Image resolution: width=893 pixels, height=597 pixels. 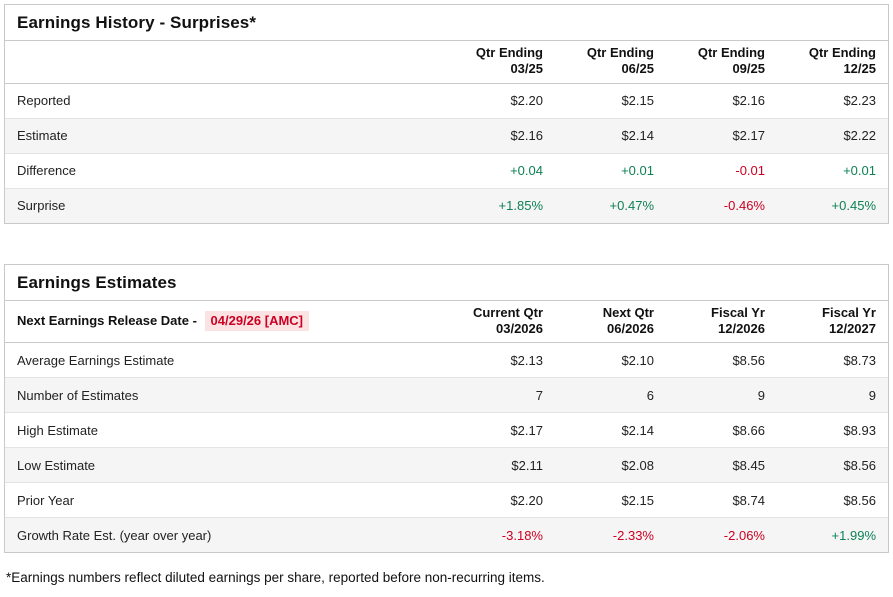 What do you see at coordinates (610, 465) in the screenshot?
I see `cell-value: $2.08` at bounding box center [610, 465].